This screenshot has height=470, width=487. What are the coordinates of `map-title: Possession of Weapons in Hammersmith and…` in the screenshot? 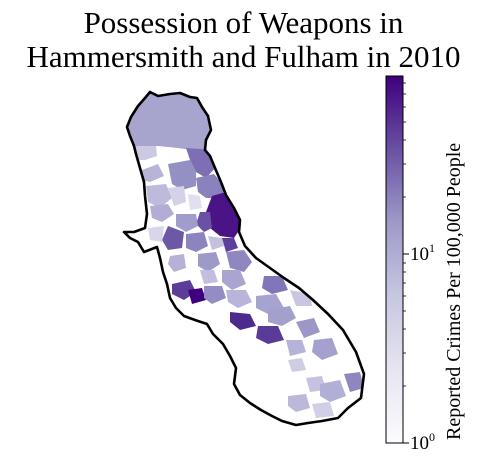 It's located at (243, 40).